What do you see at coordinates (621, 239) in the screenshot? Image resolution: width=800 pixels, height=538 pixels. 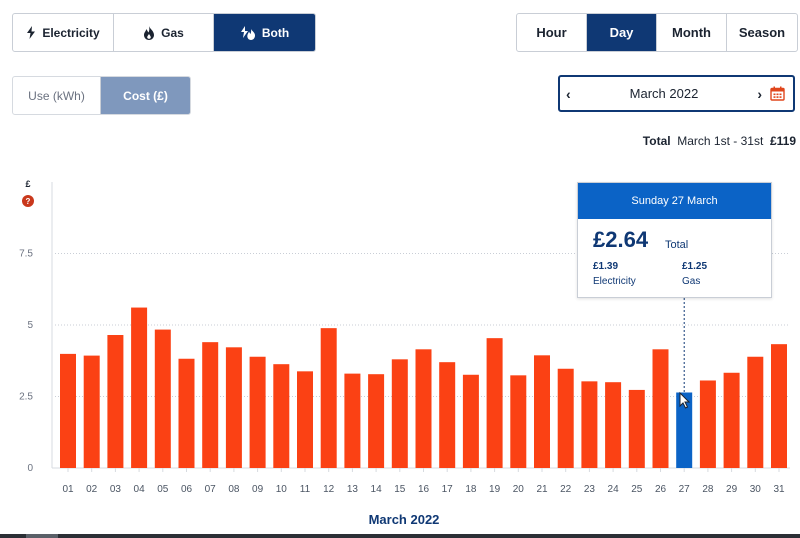 I see `tooltip-total-value: £2.64` at bounding box center [621, 239].